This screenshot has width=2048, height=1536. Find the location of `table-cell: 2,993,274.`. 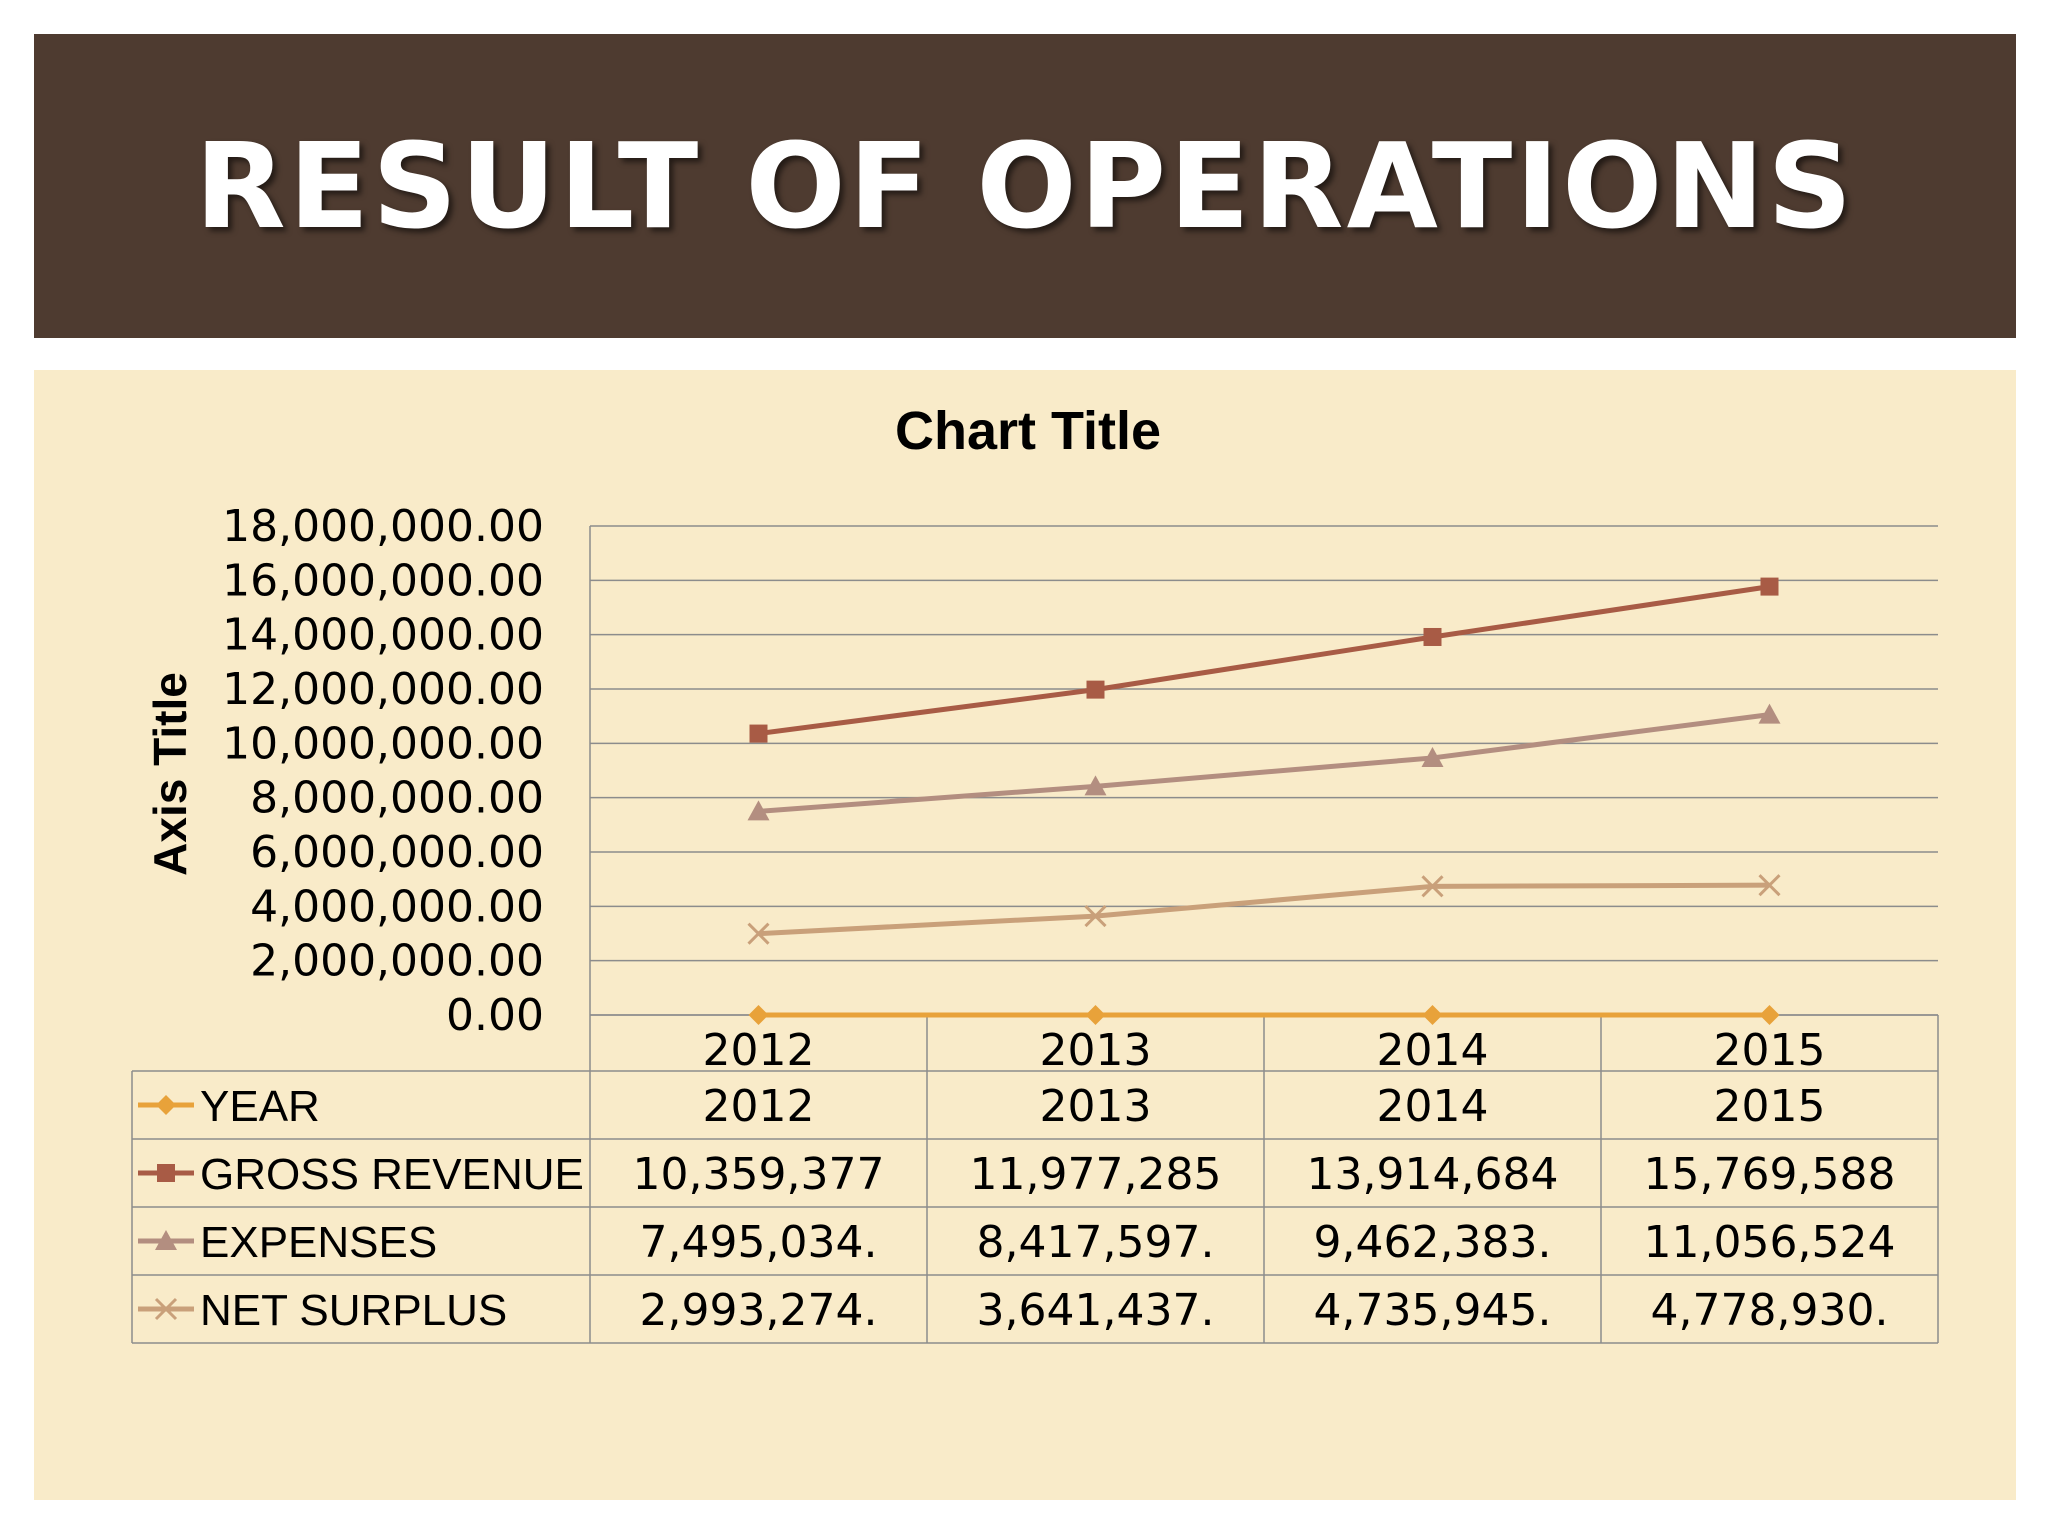

table-cell: 2,993,274. is located at coordinates (759, 1310).